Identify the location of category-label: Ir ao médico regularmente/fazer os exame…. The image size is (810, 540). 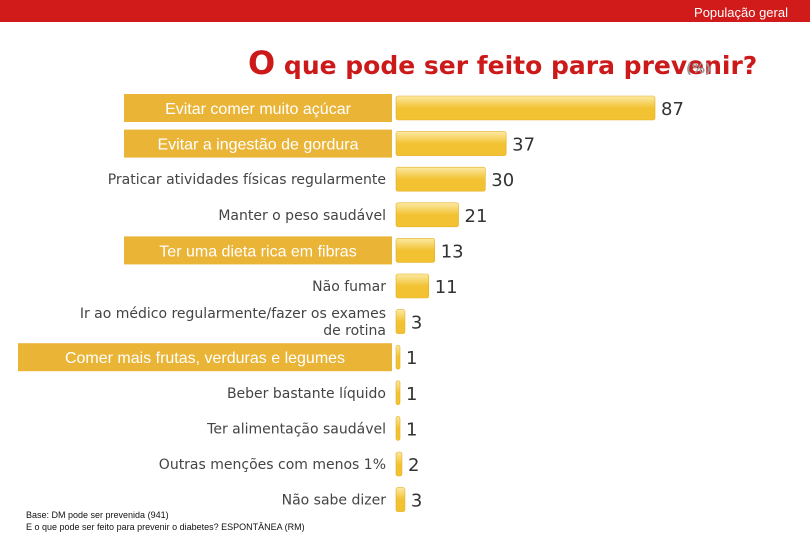
(233, 314).